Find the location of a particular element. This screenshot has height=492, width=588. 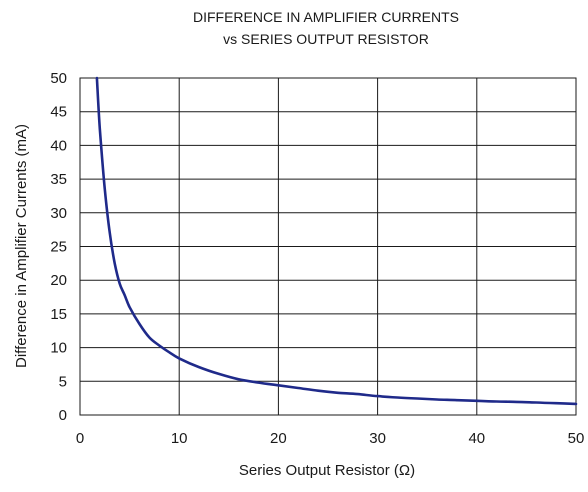

y-tick-label: 20 is located at coordinates (58, 280).